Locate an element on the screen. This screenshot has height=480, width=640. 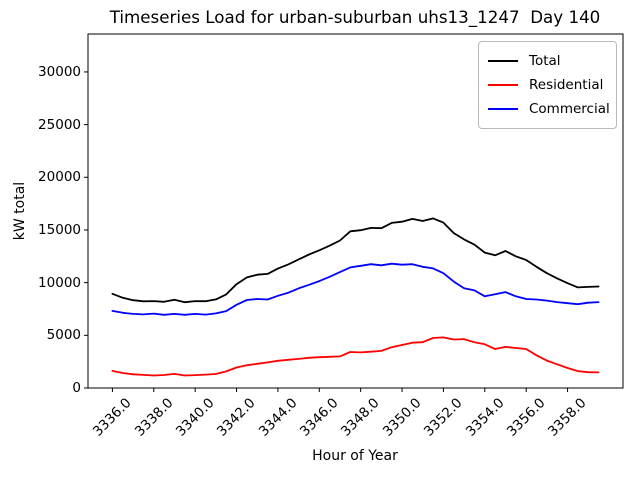
legend: Total Residential Commercial is located at coordinates (547, 85).